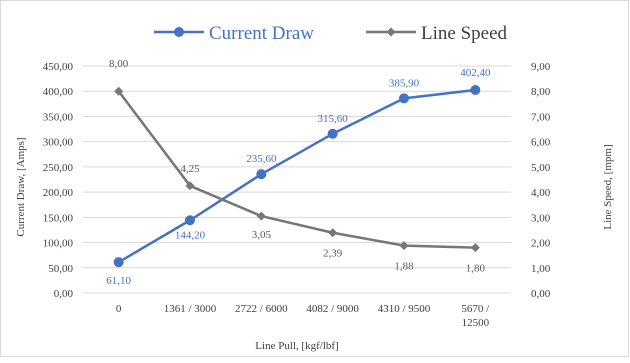 Image resolution: width=630 pixels, height=363 pixels. I want to click on y-axis-right-title: Line Speed, [mpm], so click(608, 186).